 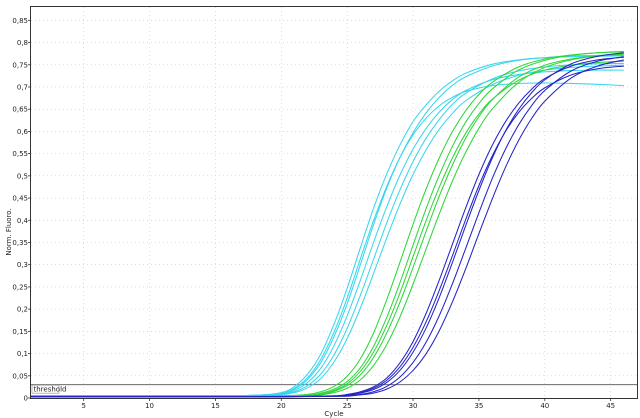 What do you see at coordinates (281, 406) in the screenshot?
I see `x-tick-label: 20` at bounding box center [281, 406].